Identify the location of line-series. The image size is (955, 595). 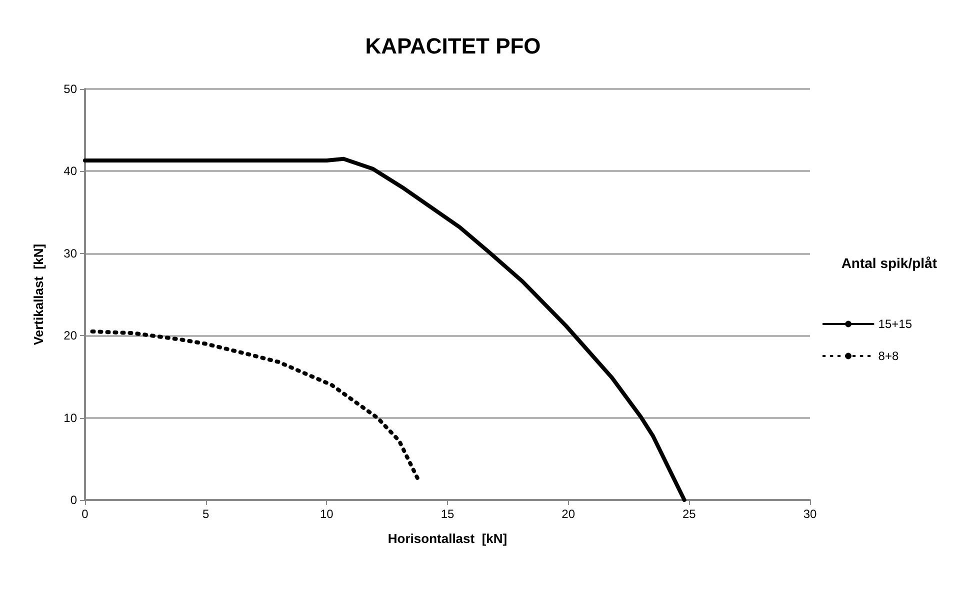
(255, 405).